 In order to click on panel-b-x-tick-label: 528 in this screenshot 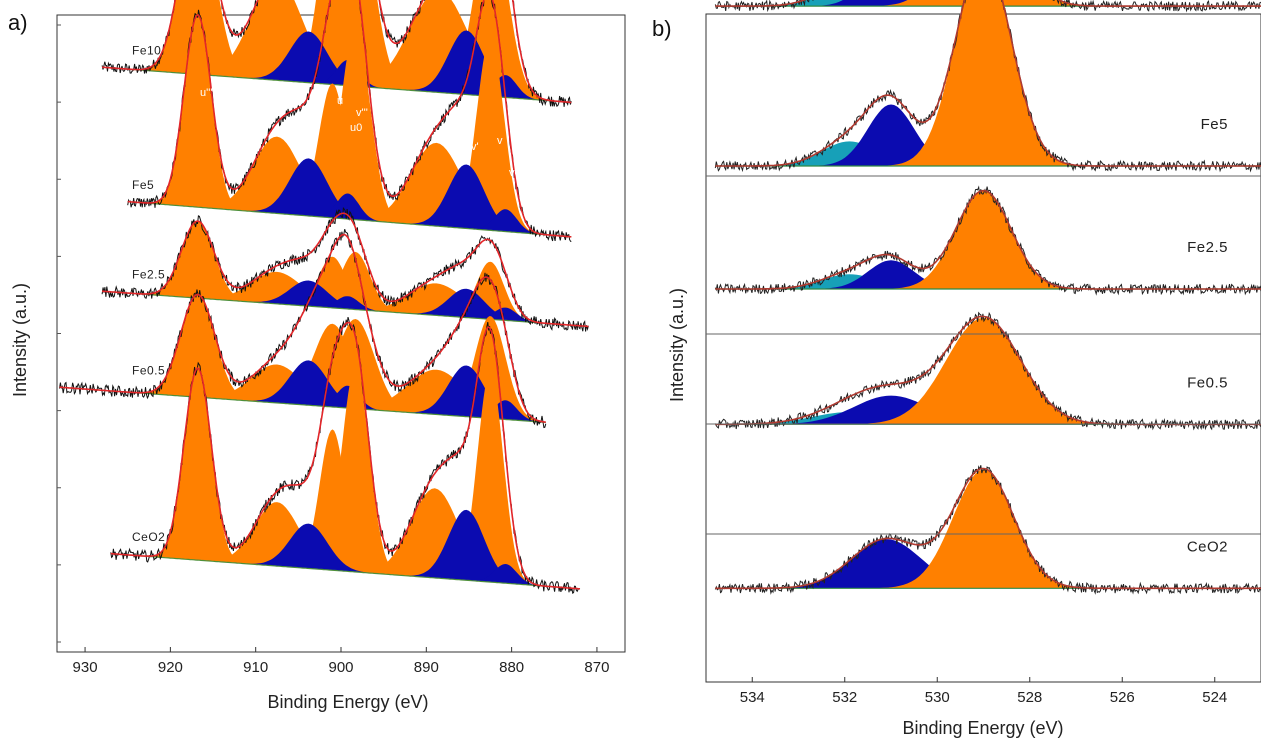, I will do `click(1029, 697)`.